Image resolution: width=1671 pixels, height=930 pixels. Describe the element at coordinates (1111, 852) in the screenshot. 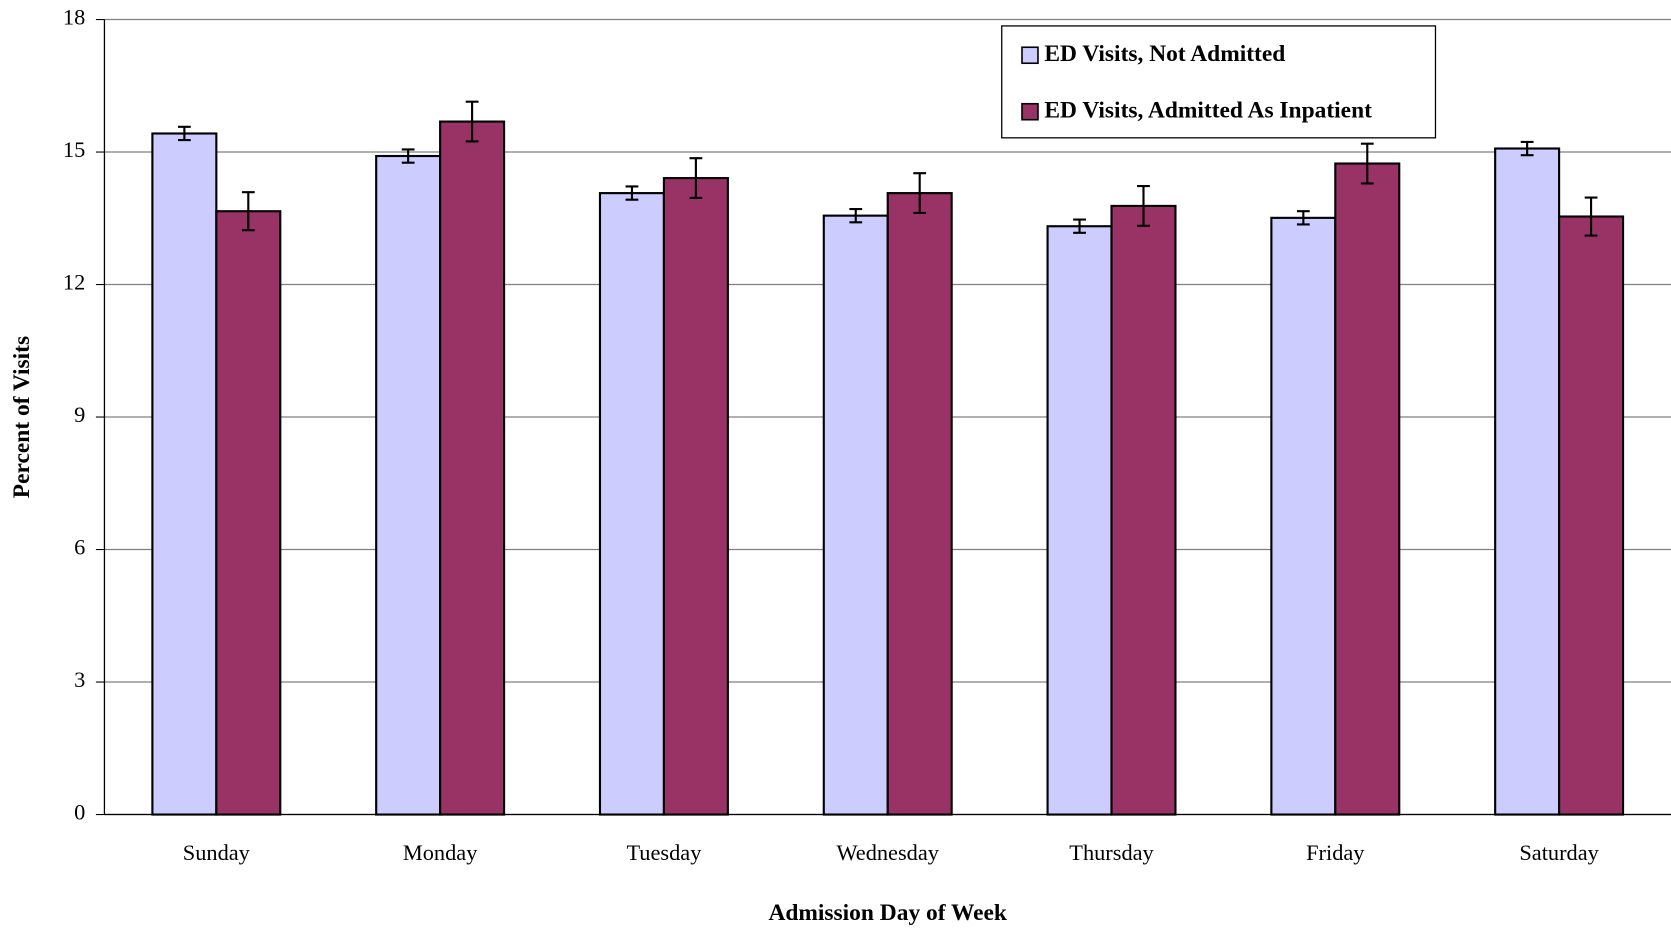

I see `x-tick-label: Thursday` at that location.